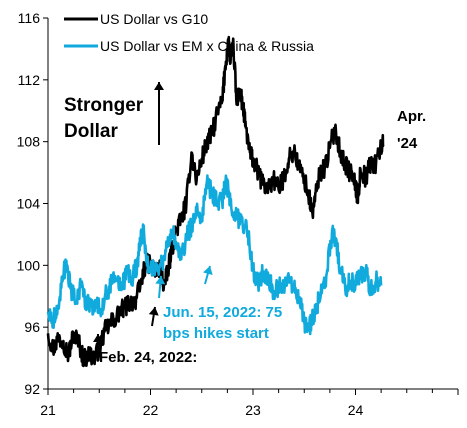 This screenshot has height=428, width=467. What do you see at coordinates (32, 327) in the screenshot?
I see `y-tick-label: 96` at bounding box center [32, 327].